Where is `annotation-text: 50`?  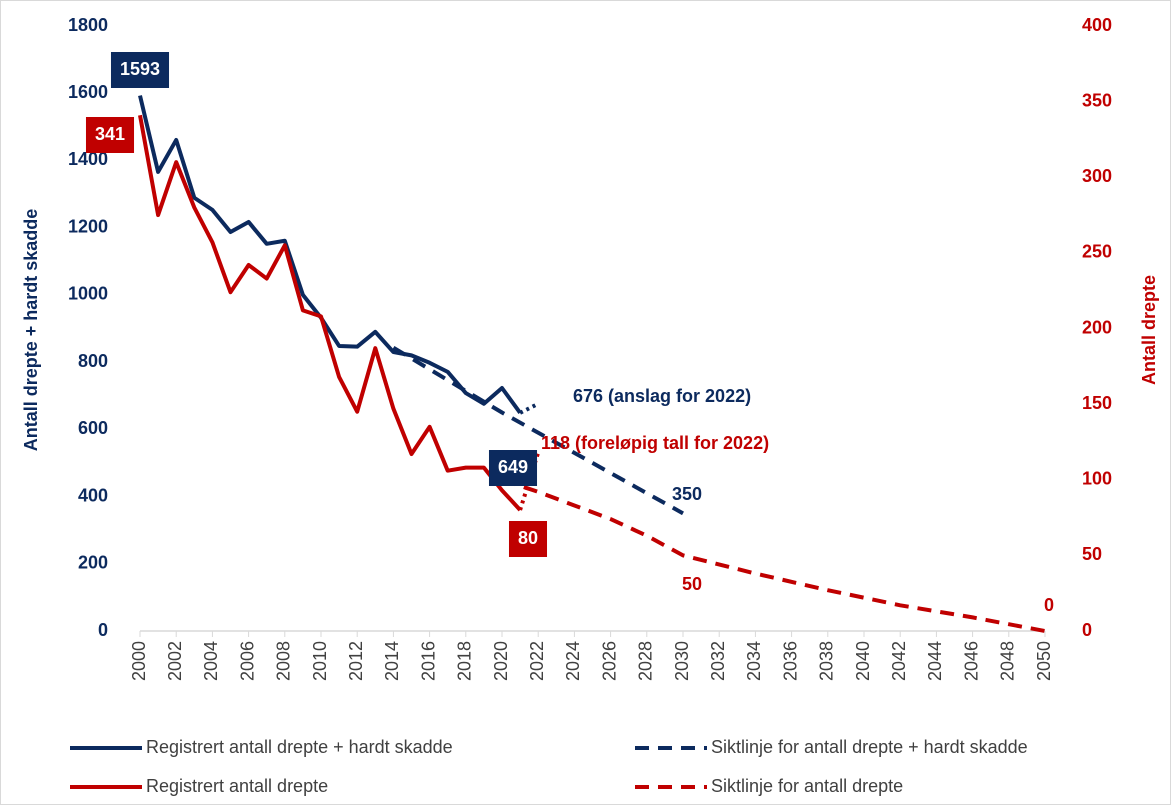 annotation-text: 50 is located at coordinates (692, 584).